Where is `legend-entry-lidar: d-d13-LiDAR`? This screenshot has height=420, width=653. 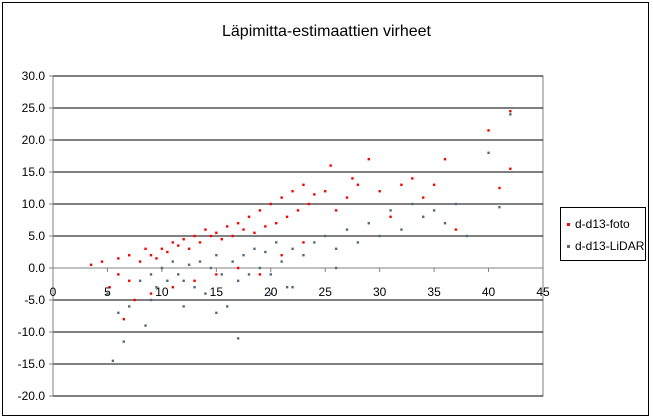
legend-entry-lidar: d-d13-LiDAR is located at coordinates (604, 246).